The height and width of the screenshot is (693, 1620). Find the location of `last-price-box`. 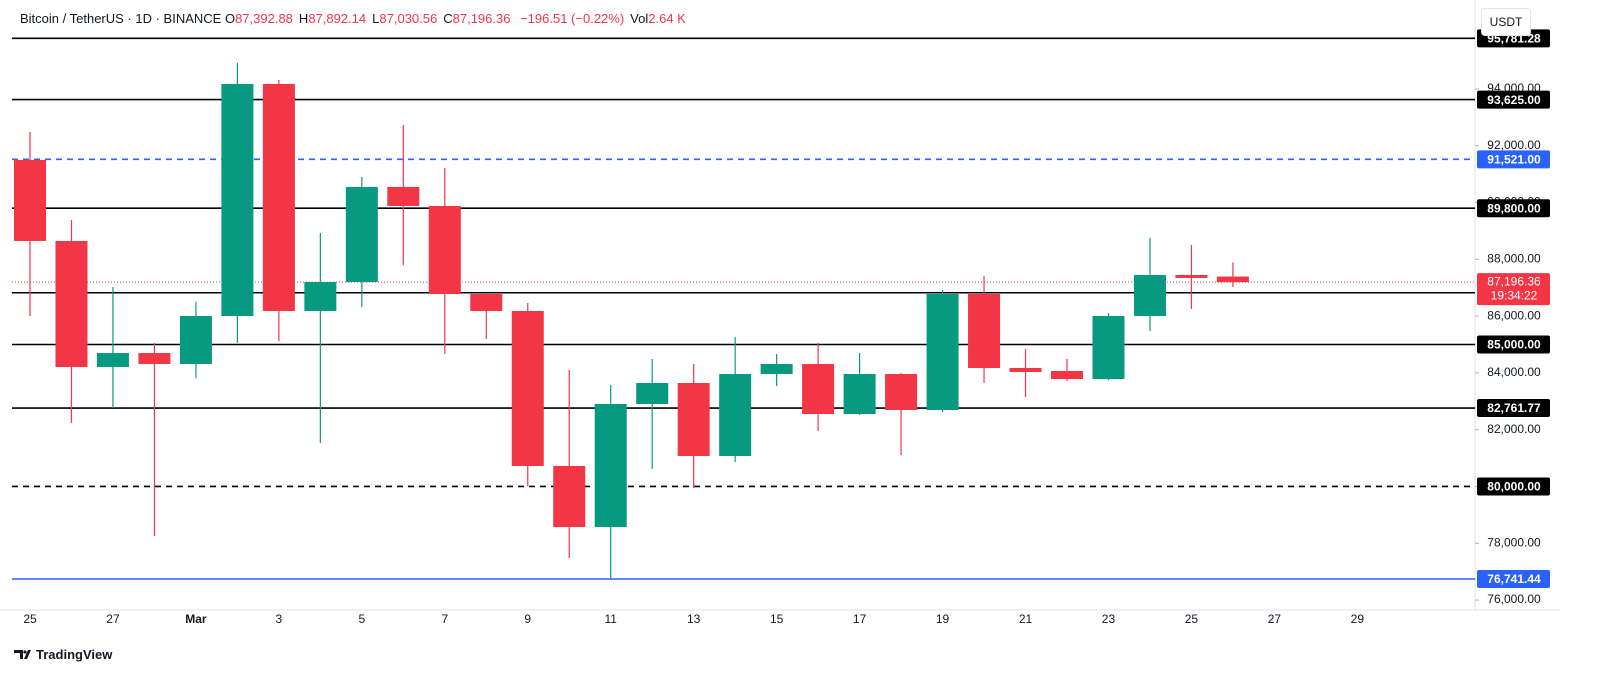

last-price-box is located at coordinates (1513, 289).